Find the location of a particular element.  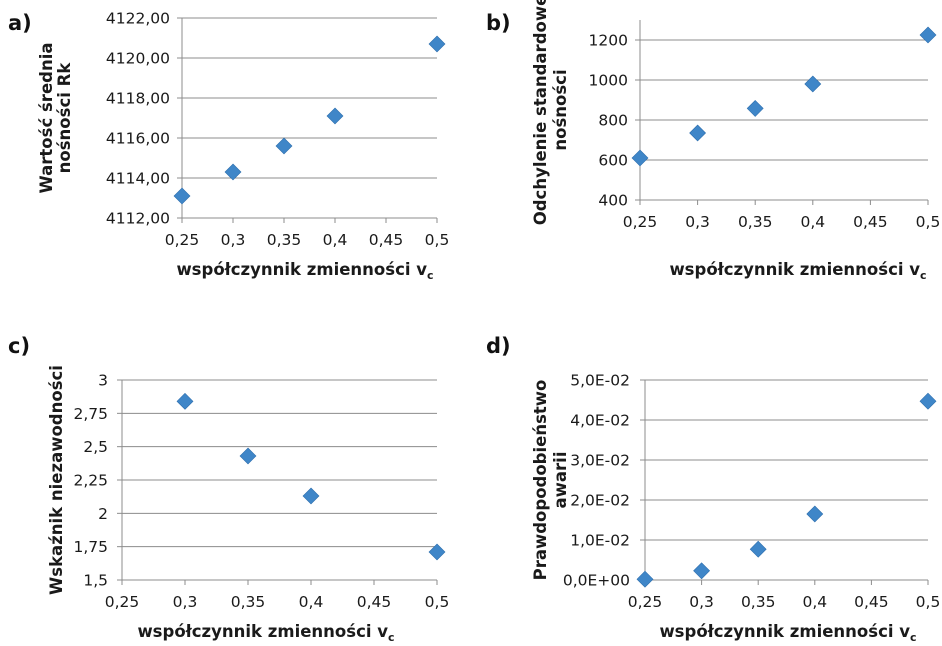

y-tick-label: 2,25 is located at coordinates (90, 481).